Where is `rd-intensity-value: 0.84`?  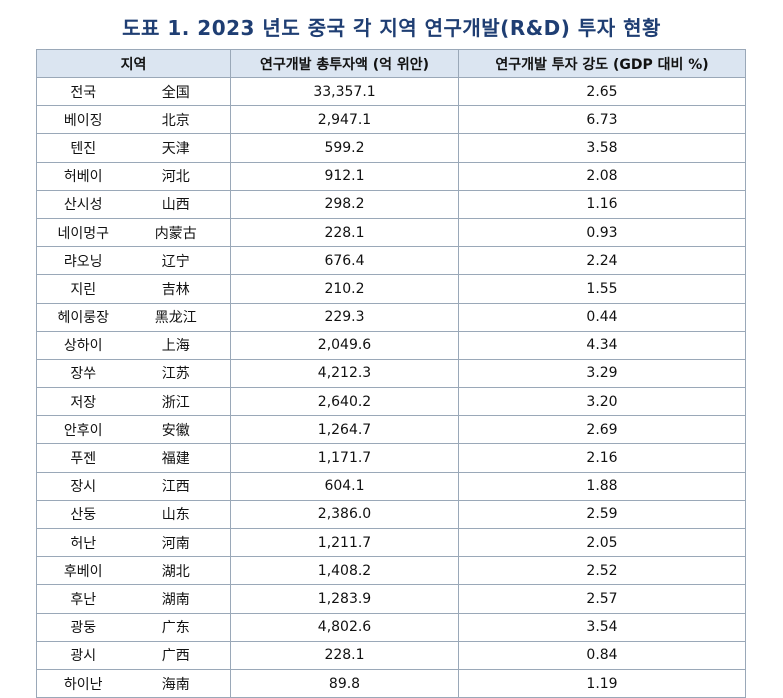 rd-intensity-value: 0.84 is located at coordinates (602, 655).